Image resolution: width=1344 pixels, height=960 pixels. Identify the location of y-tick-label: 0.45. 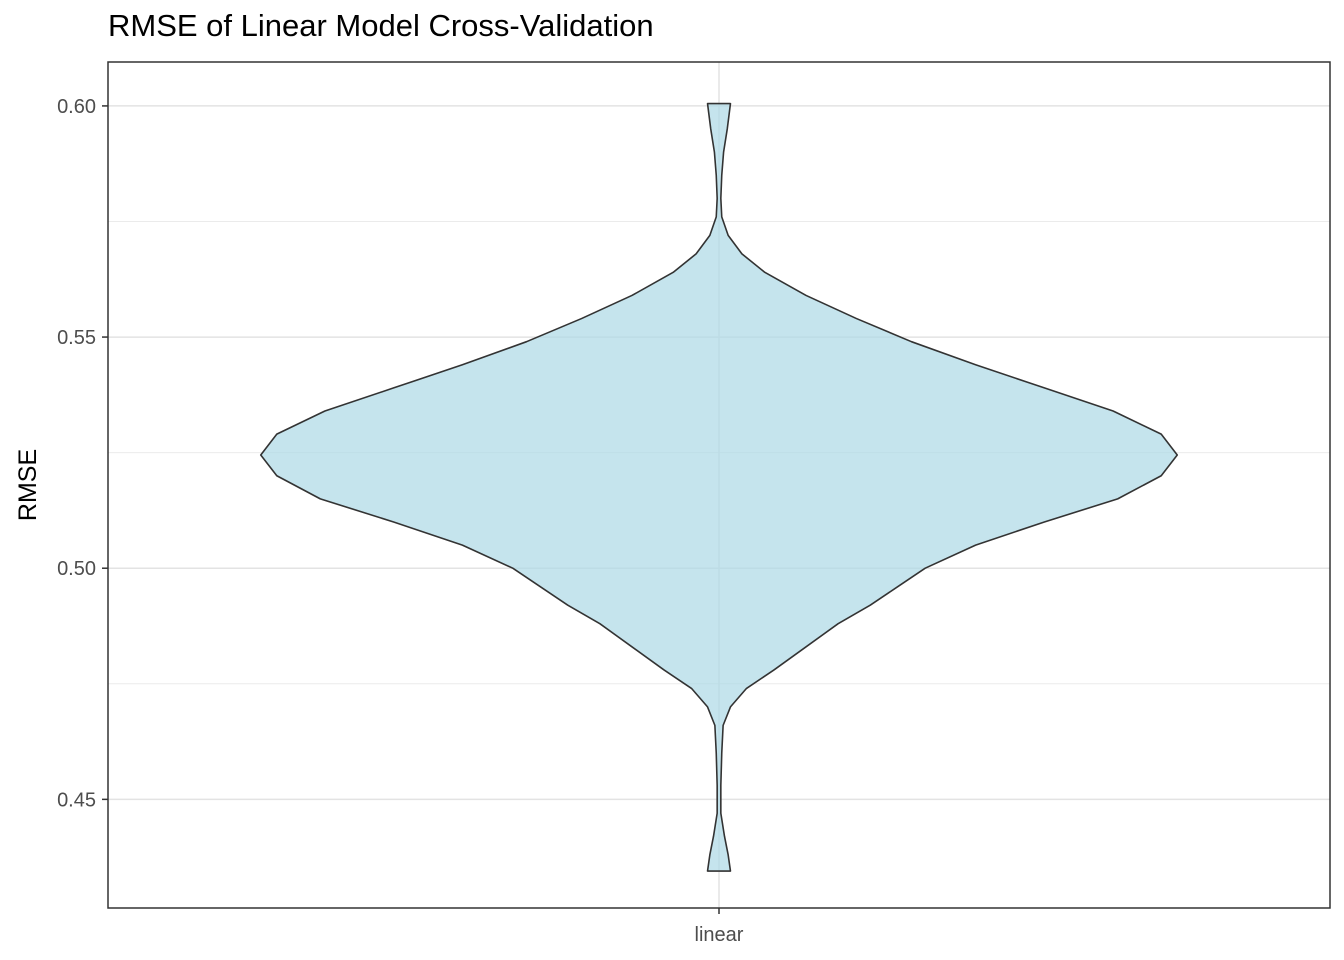
(76, 800).